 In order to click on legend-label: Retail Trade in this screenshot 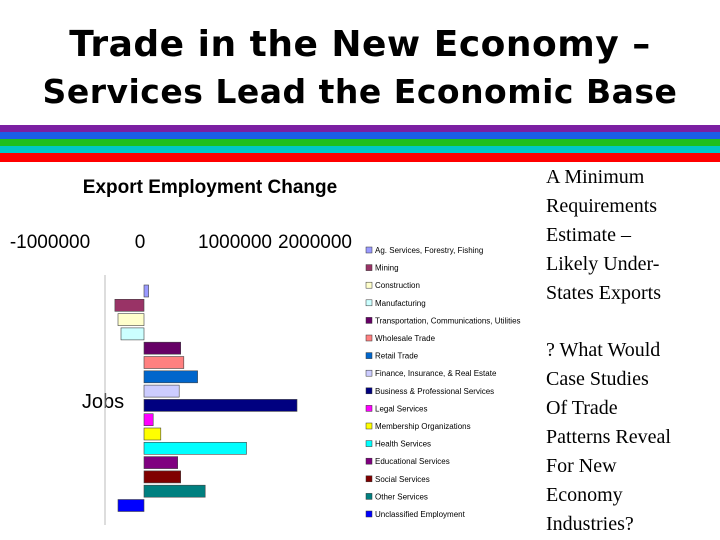, I will do `click(397, 356)`.